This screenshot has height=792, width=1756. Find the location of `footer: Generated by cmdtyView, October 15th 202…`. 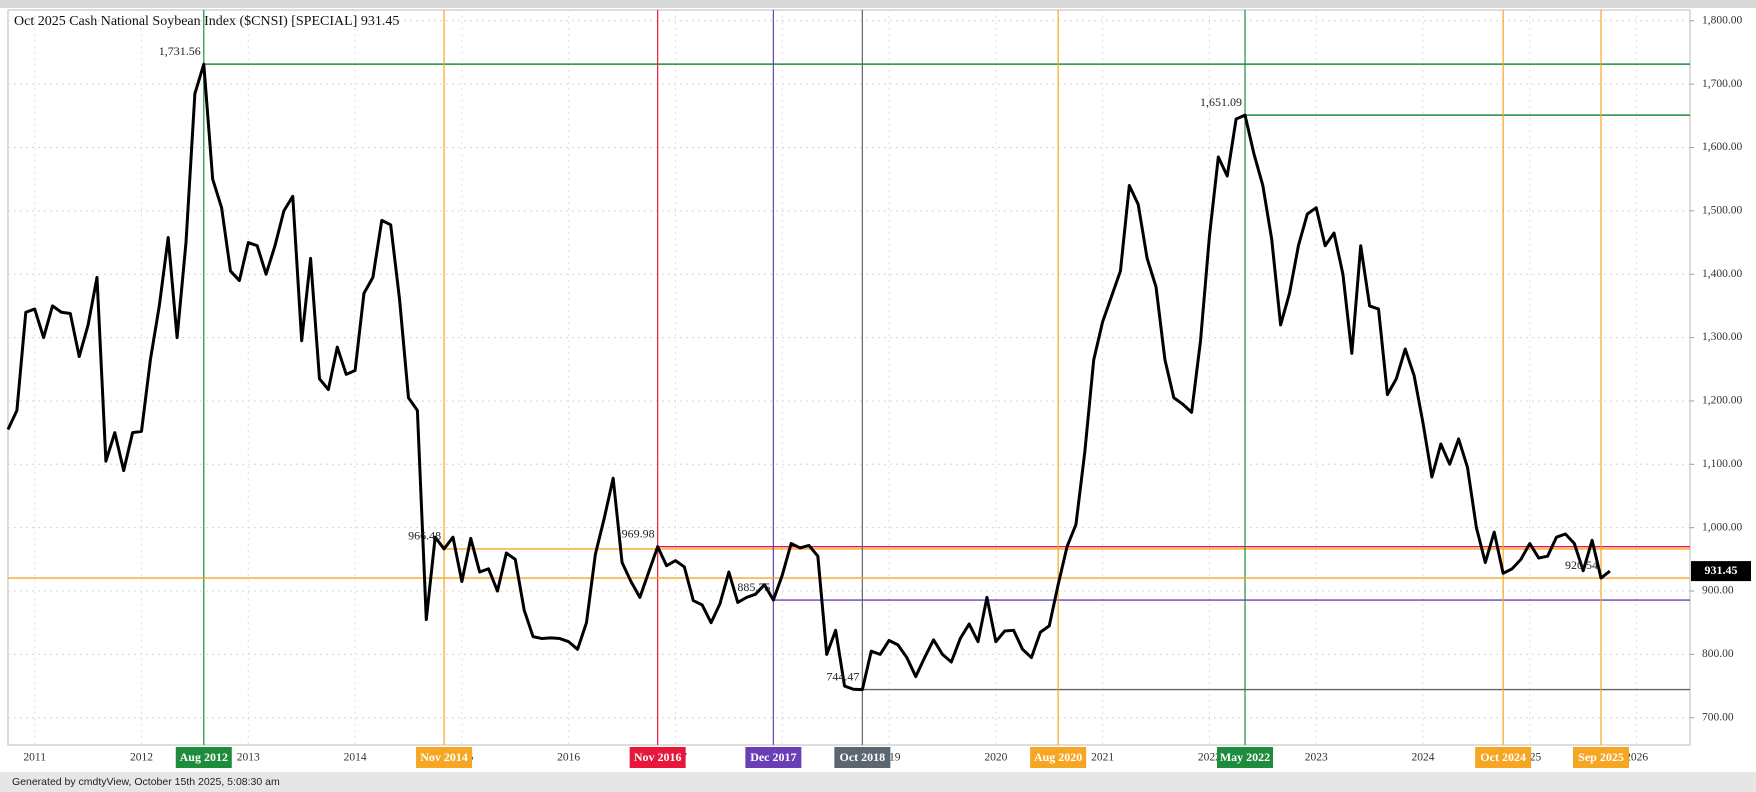

footer: Generated by cmdtyView, October 15th 202… is located at coordinates (146, 782).